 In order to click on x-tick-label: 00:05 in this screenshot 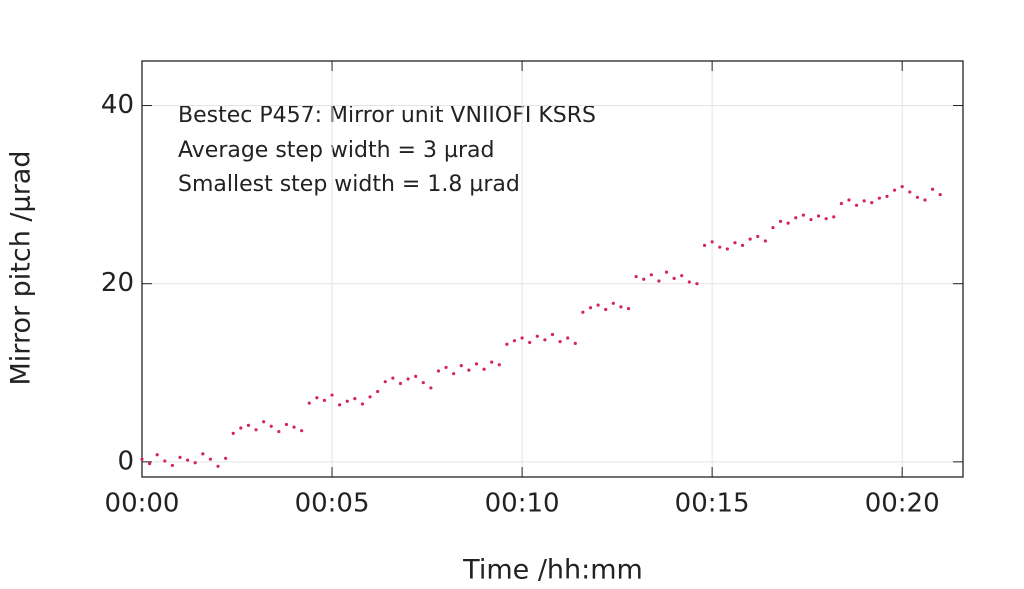, I will do `click(332, 504)`.